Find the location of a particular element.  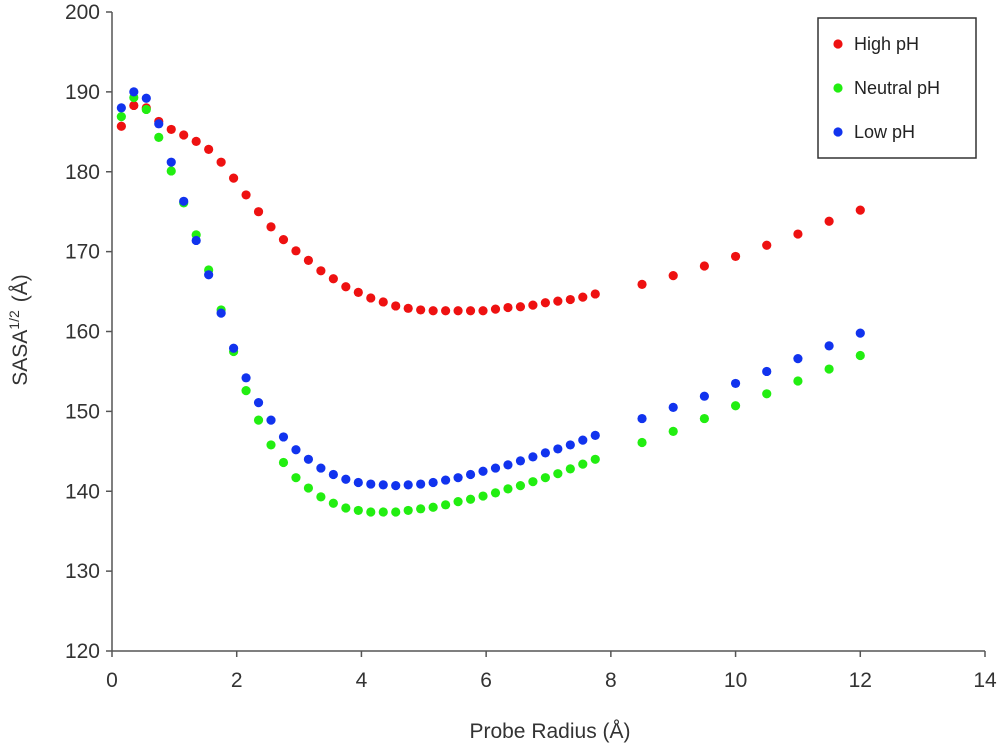

y-tick-label: 160 is located at coordinates (82, 332).